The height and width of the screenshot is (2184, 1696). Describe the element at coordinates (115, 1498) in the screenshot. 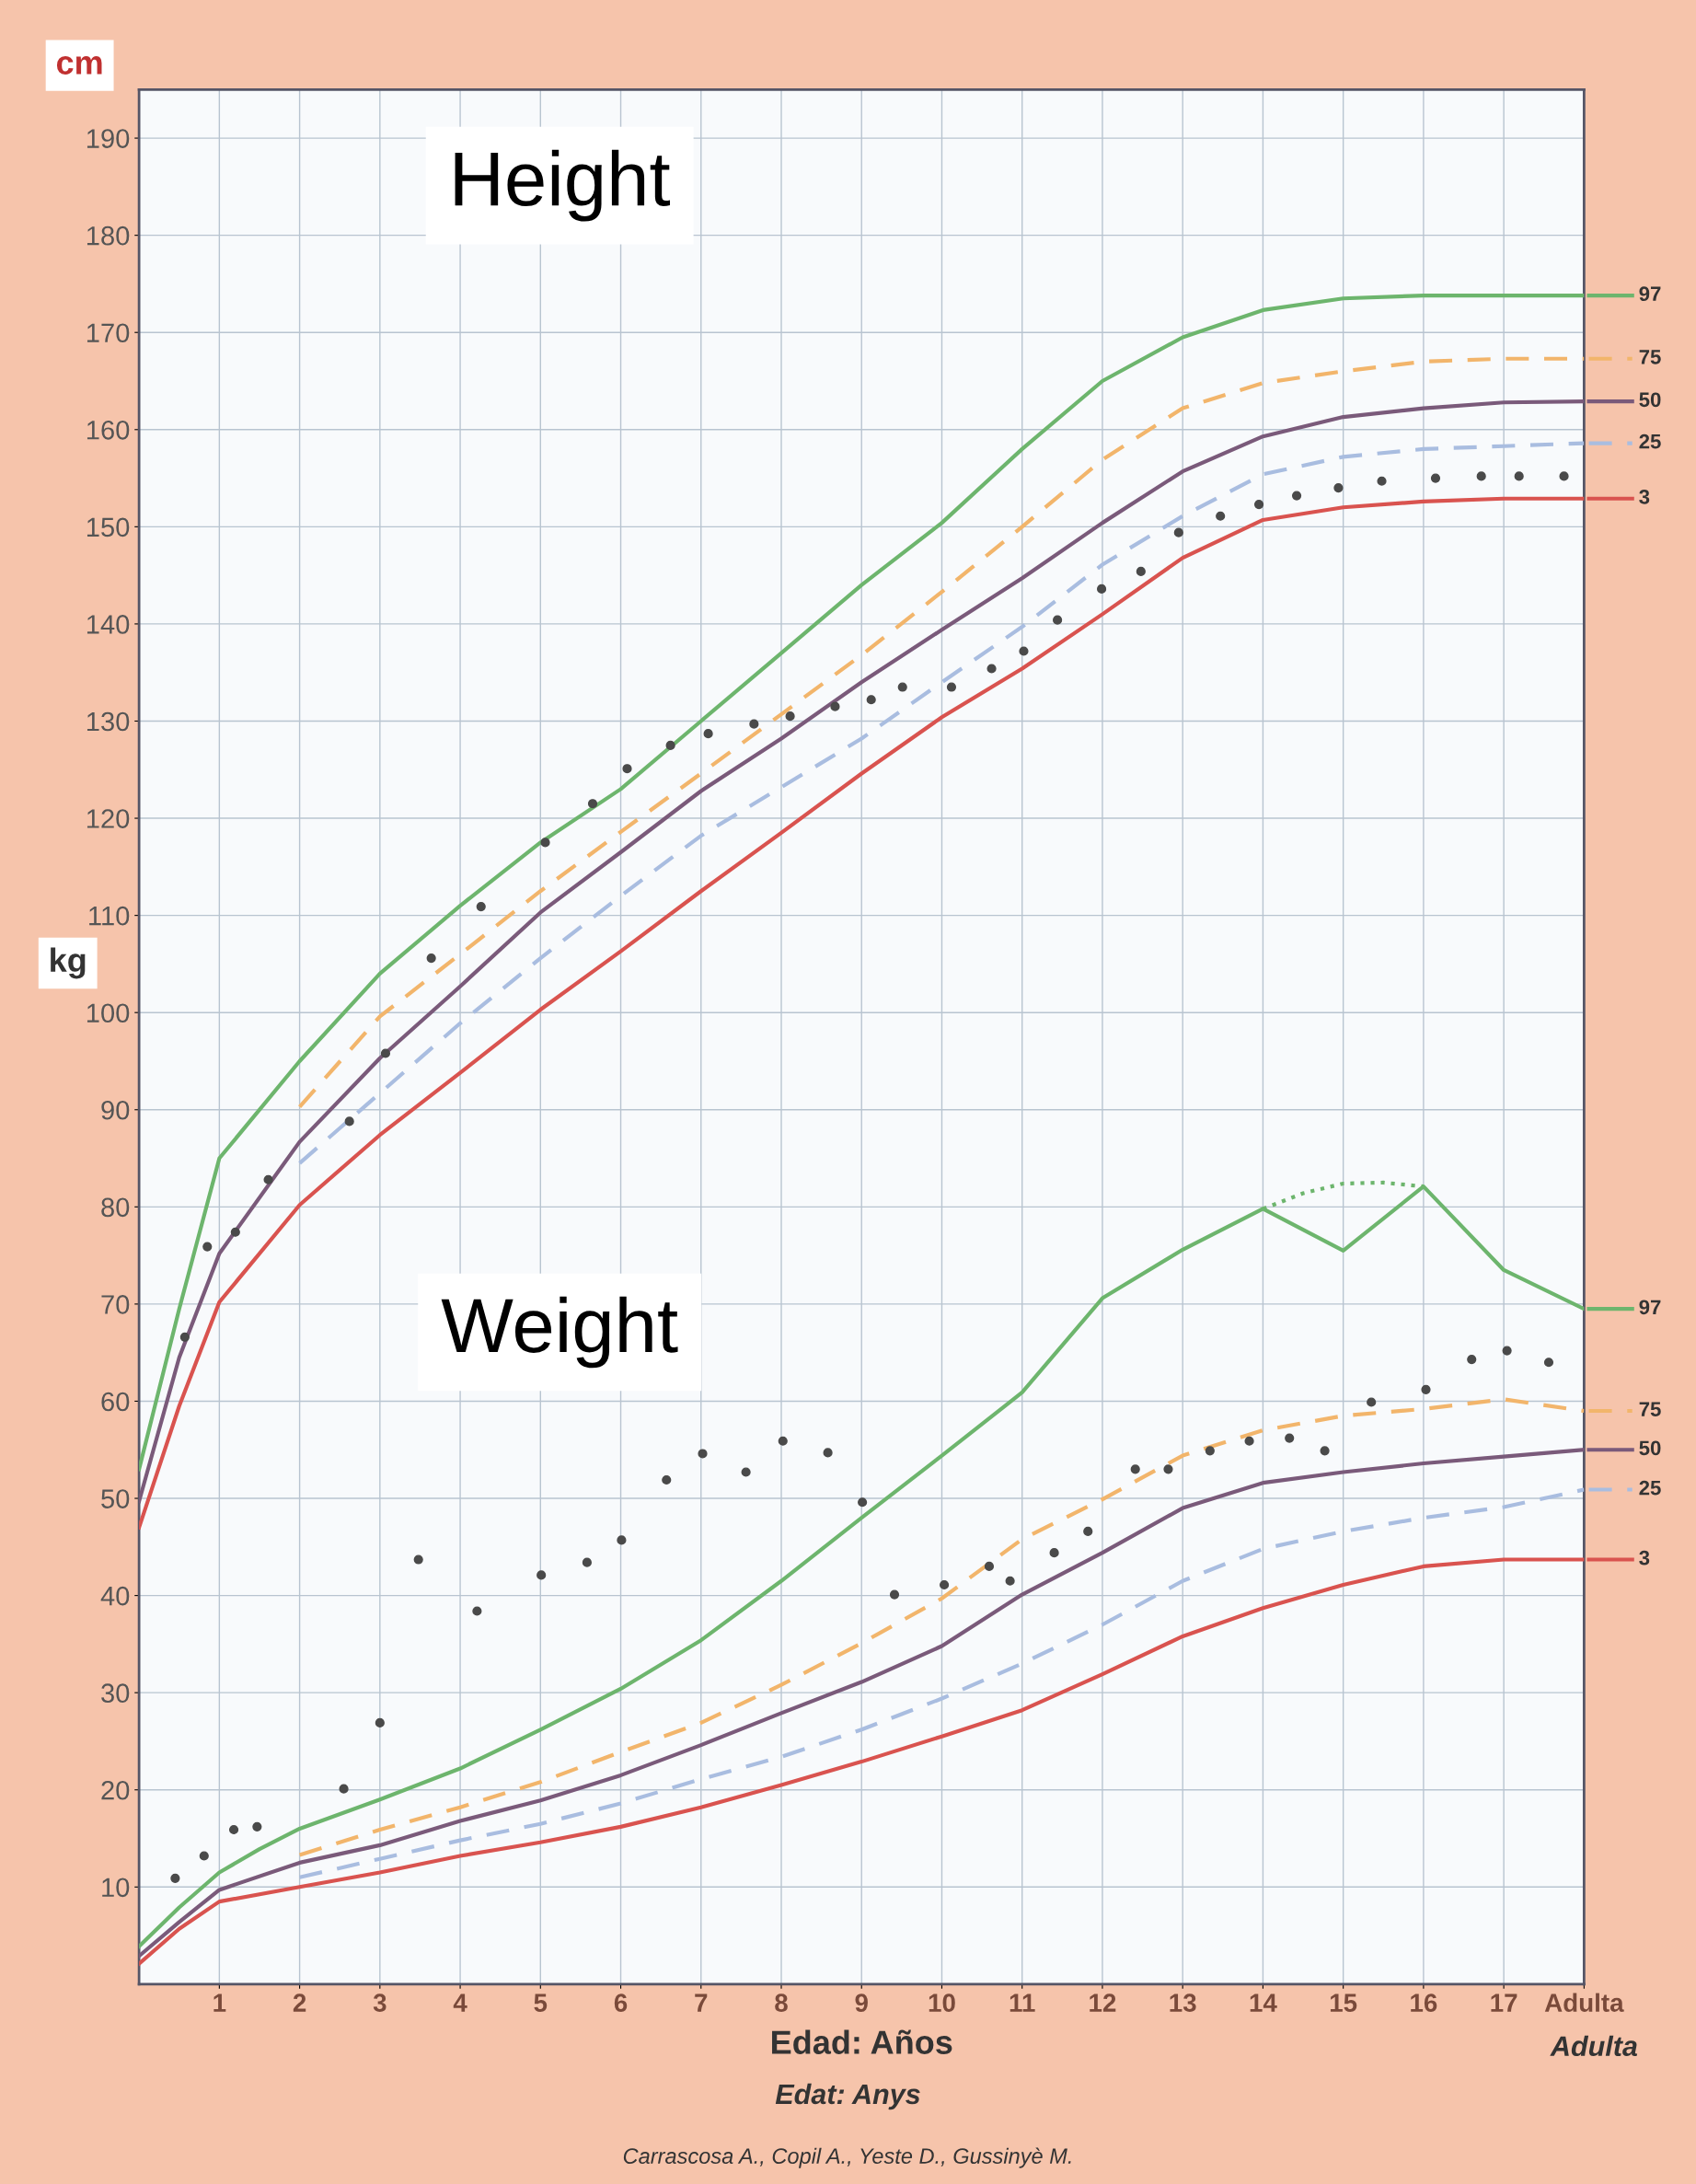

I see `y-tick-label: 50` at that location.